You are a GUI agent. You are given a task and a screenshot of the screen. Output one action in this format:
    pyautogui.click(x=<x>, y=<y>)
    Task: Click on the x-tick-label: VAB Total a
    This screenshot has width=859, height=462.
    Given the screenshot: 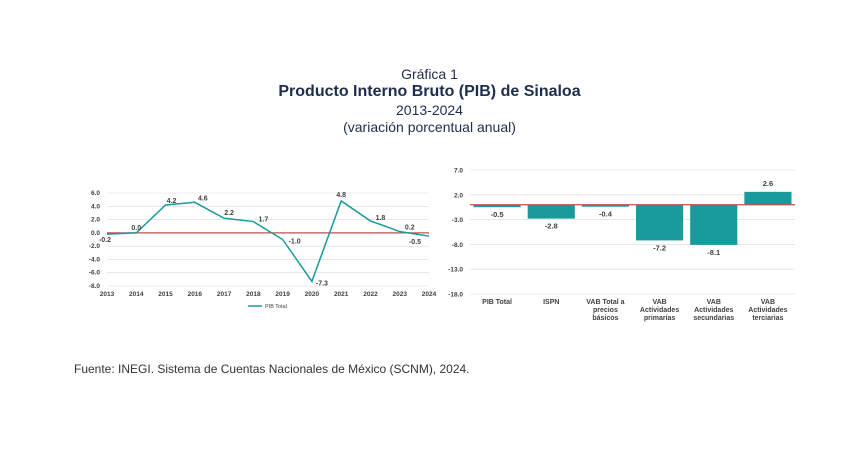 What is the action you would take?
    pyautogui.click(x=605, y=302)
    